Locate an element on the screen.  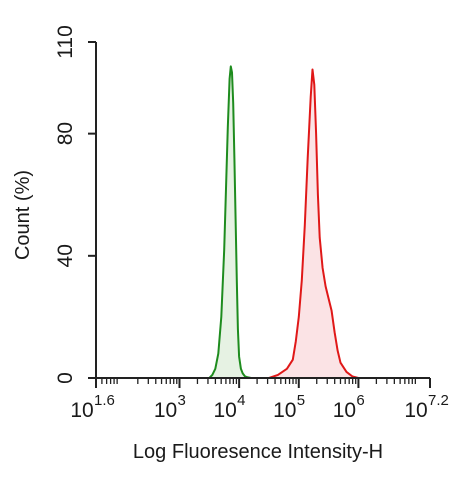
x-tick-exponent: 6 is located at coordinates (360, 400).